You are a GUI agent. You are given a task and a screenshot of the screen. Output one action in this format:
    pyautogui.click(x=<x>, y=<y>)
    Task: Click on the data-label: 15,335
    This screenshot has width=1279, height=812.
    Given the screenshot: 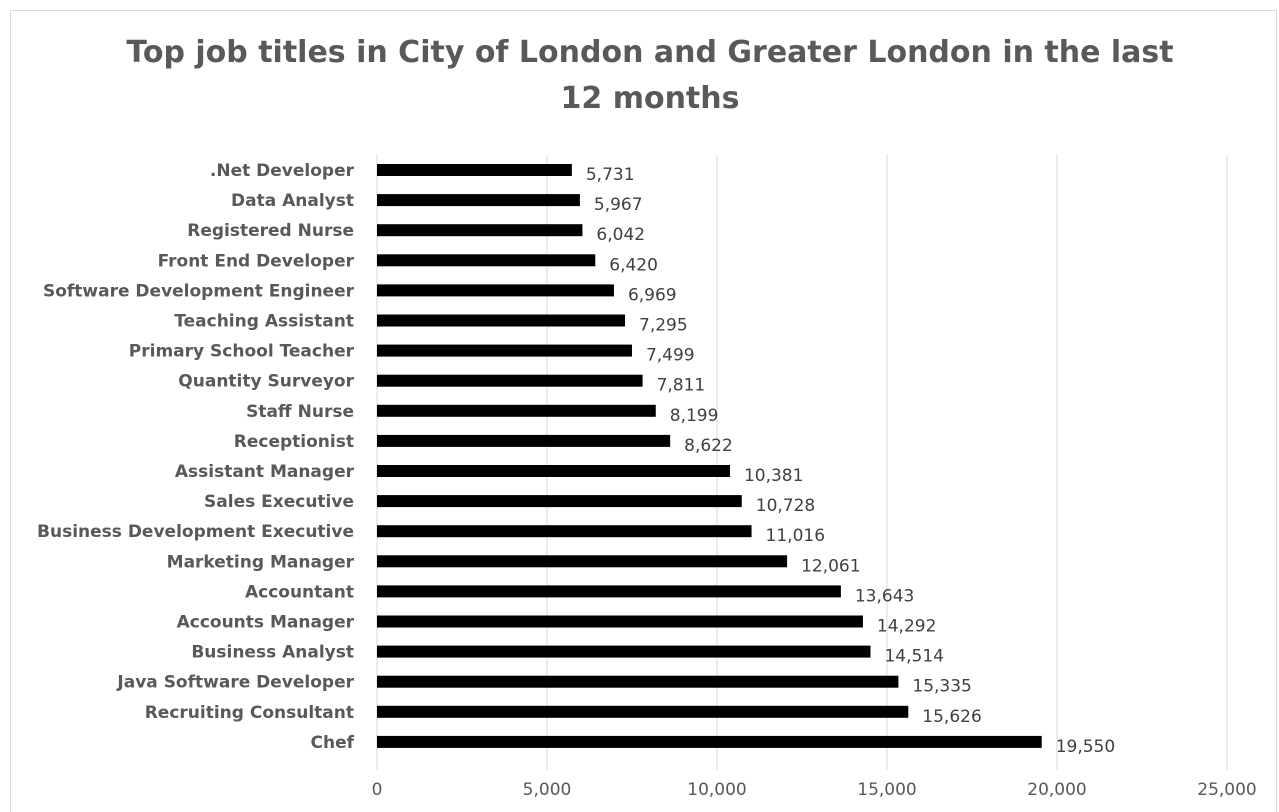 What is the action you would take?
    pyautogui.click(x=941, y=687)
    